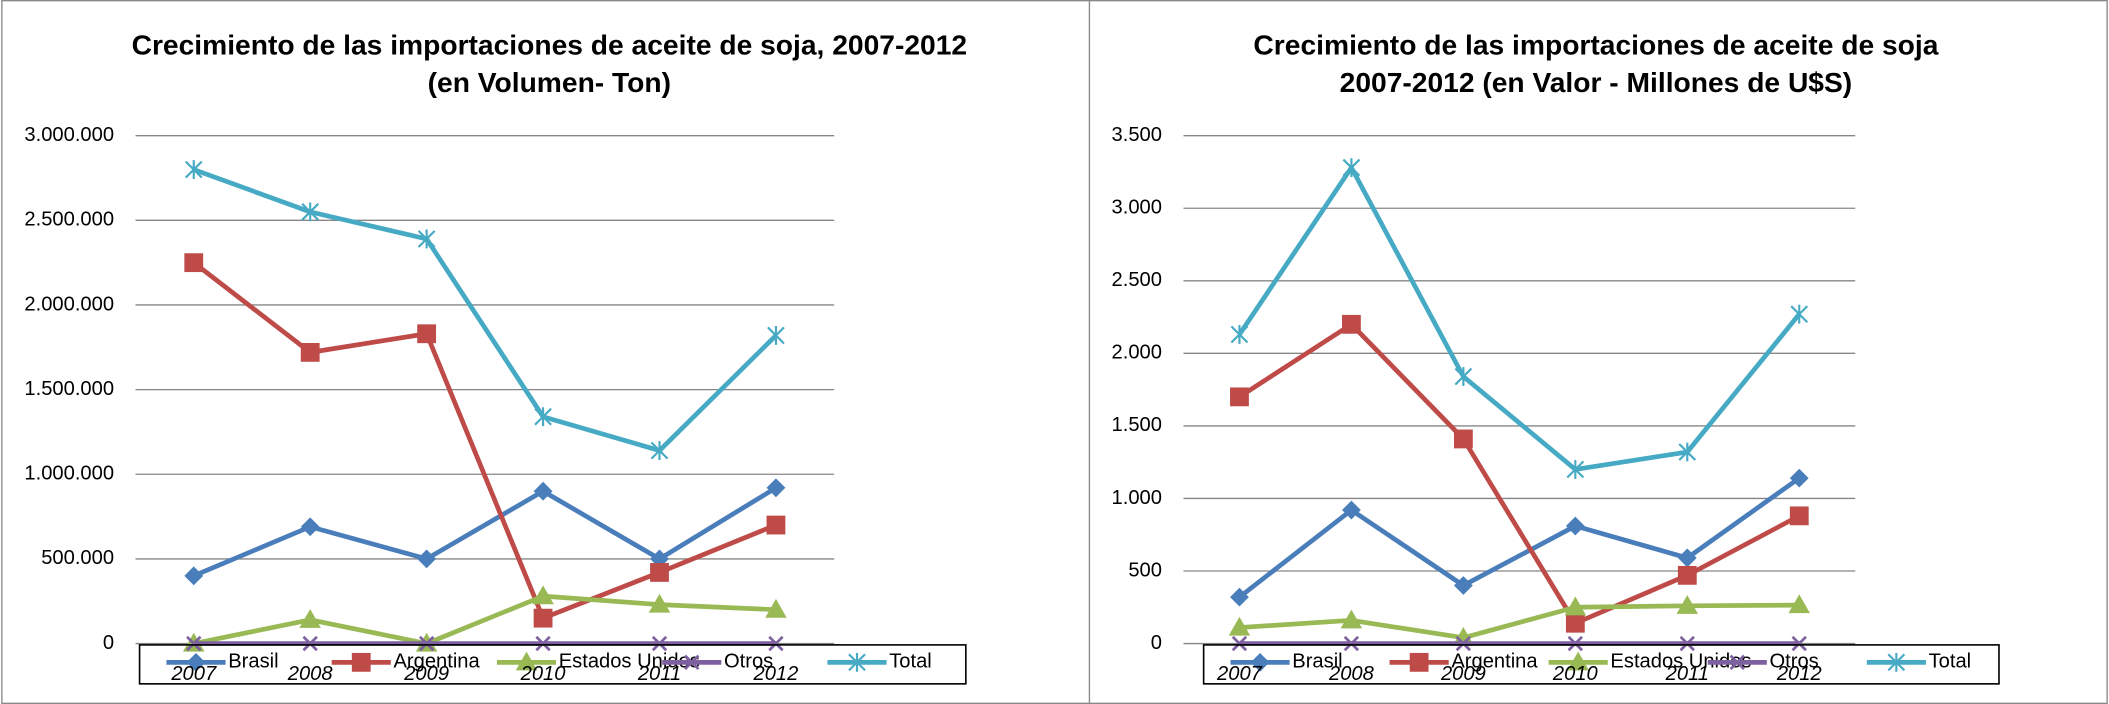 Image resolution: width=2109 pixels, height=704 pixels. Describe the element at coordinates (1596, 82) in the screenshot. I see `chart-title: 2007-2012 (en Valor - Millones de U$S)` at that location.